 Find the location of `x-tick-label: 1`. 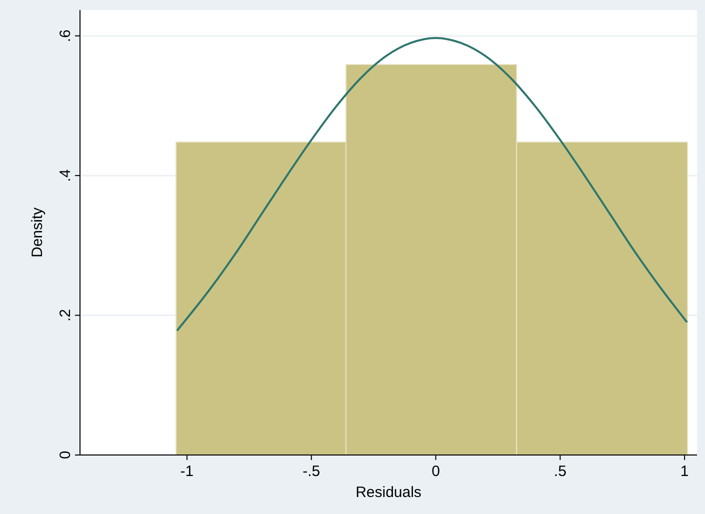

x-tick-label: 1 is located at coordinates (684, 471).